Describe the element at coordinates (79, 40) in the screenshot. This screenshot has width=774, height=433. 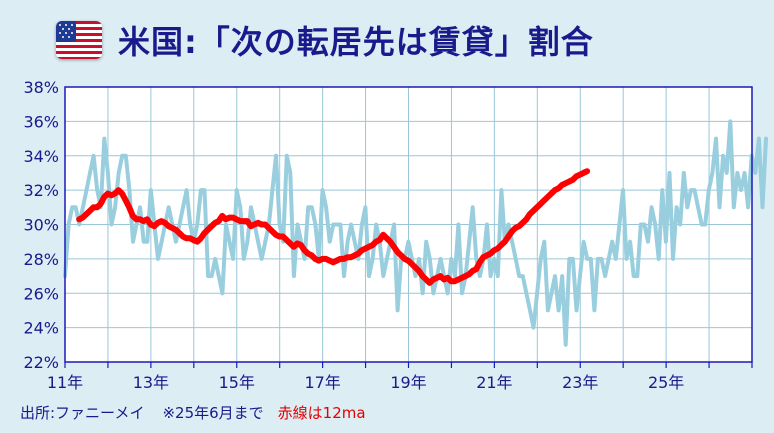
I see `us-flag-icon` at that location.